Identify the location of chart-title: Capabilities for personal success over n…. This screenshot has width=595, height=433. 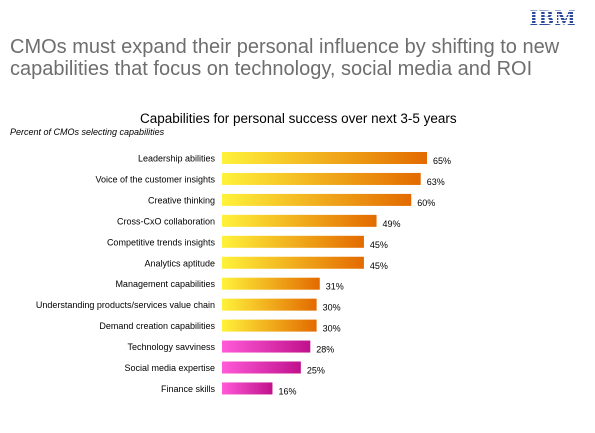
(298, 118).